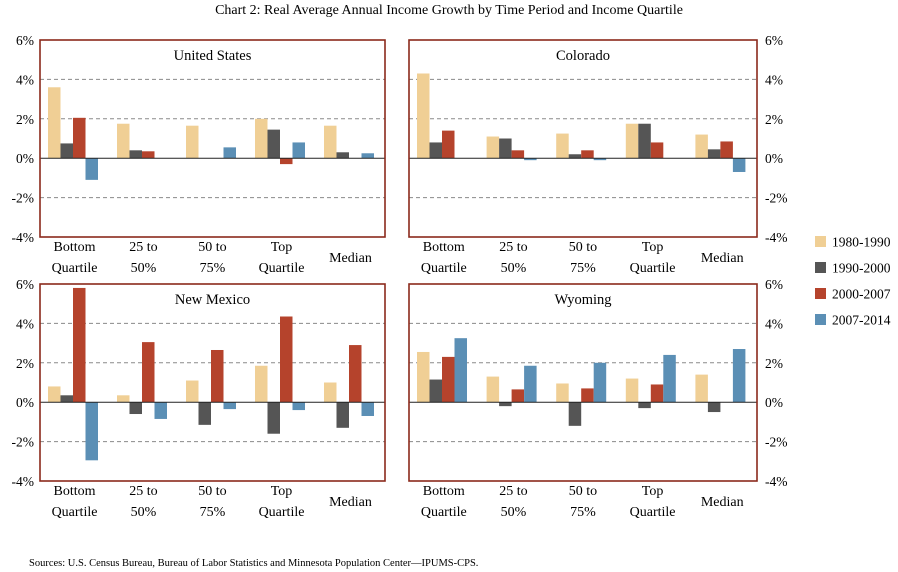  What do you see at coordinates (582, 300) in the screenshot?
I see `panel-title: Wyoming` at bounding box center [582, 300].